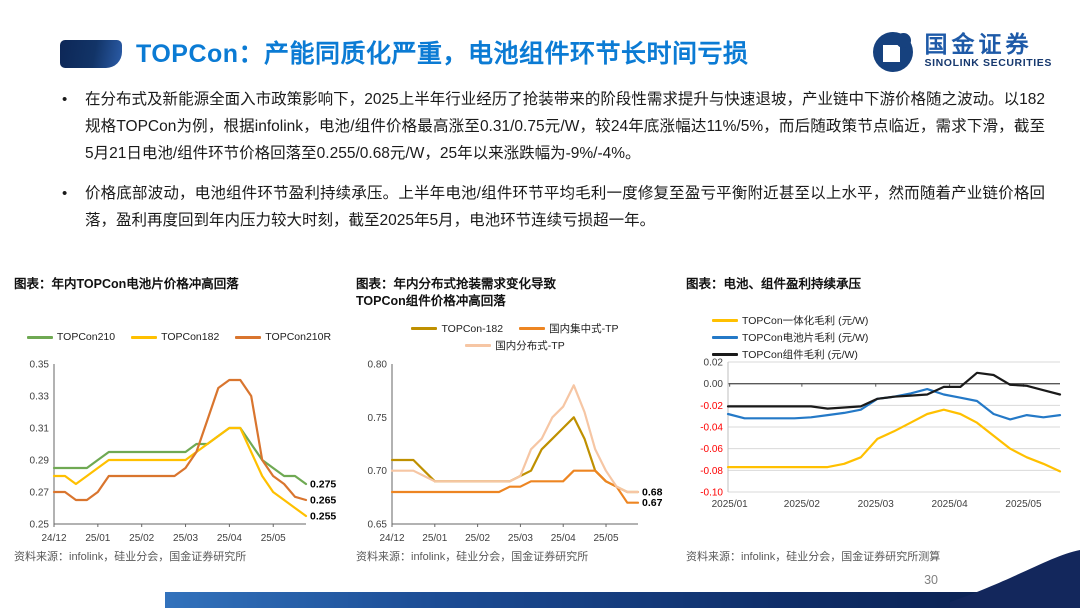 The height and width of the screenshot is (608, 1080). Describe the element at coordinates (950, 504) in the screenshot. I see `svg-text: 2025/04` at that location.